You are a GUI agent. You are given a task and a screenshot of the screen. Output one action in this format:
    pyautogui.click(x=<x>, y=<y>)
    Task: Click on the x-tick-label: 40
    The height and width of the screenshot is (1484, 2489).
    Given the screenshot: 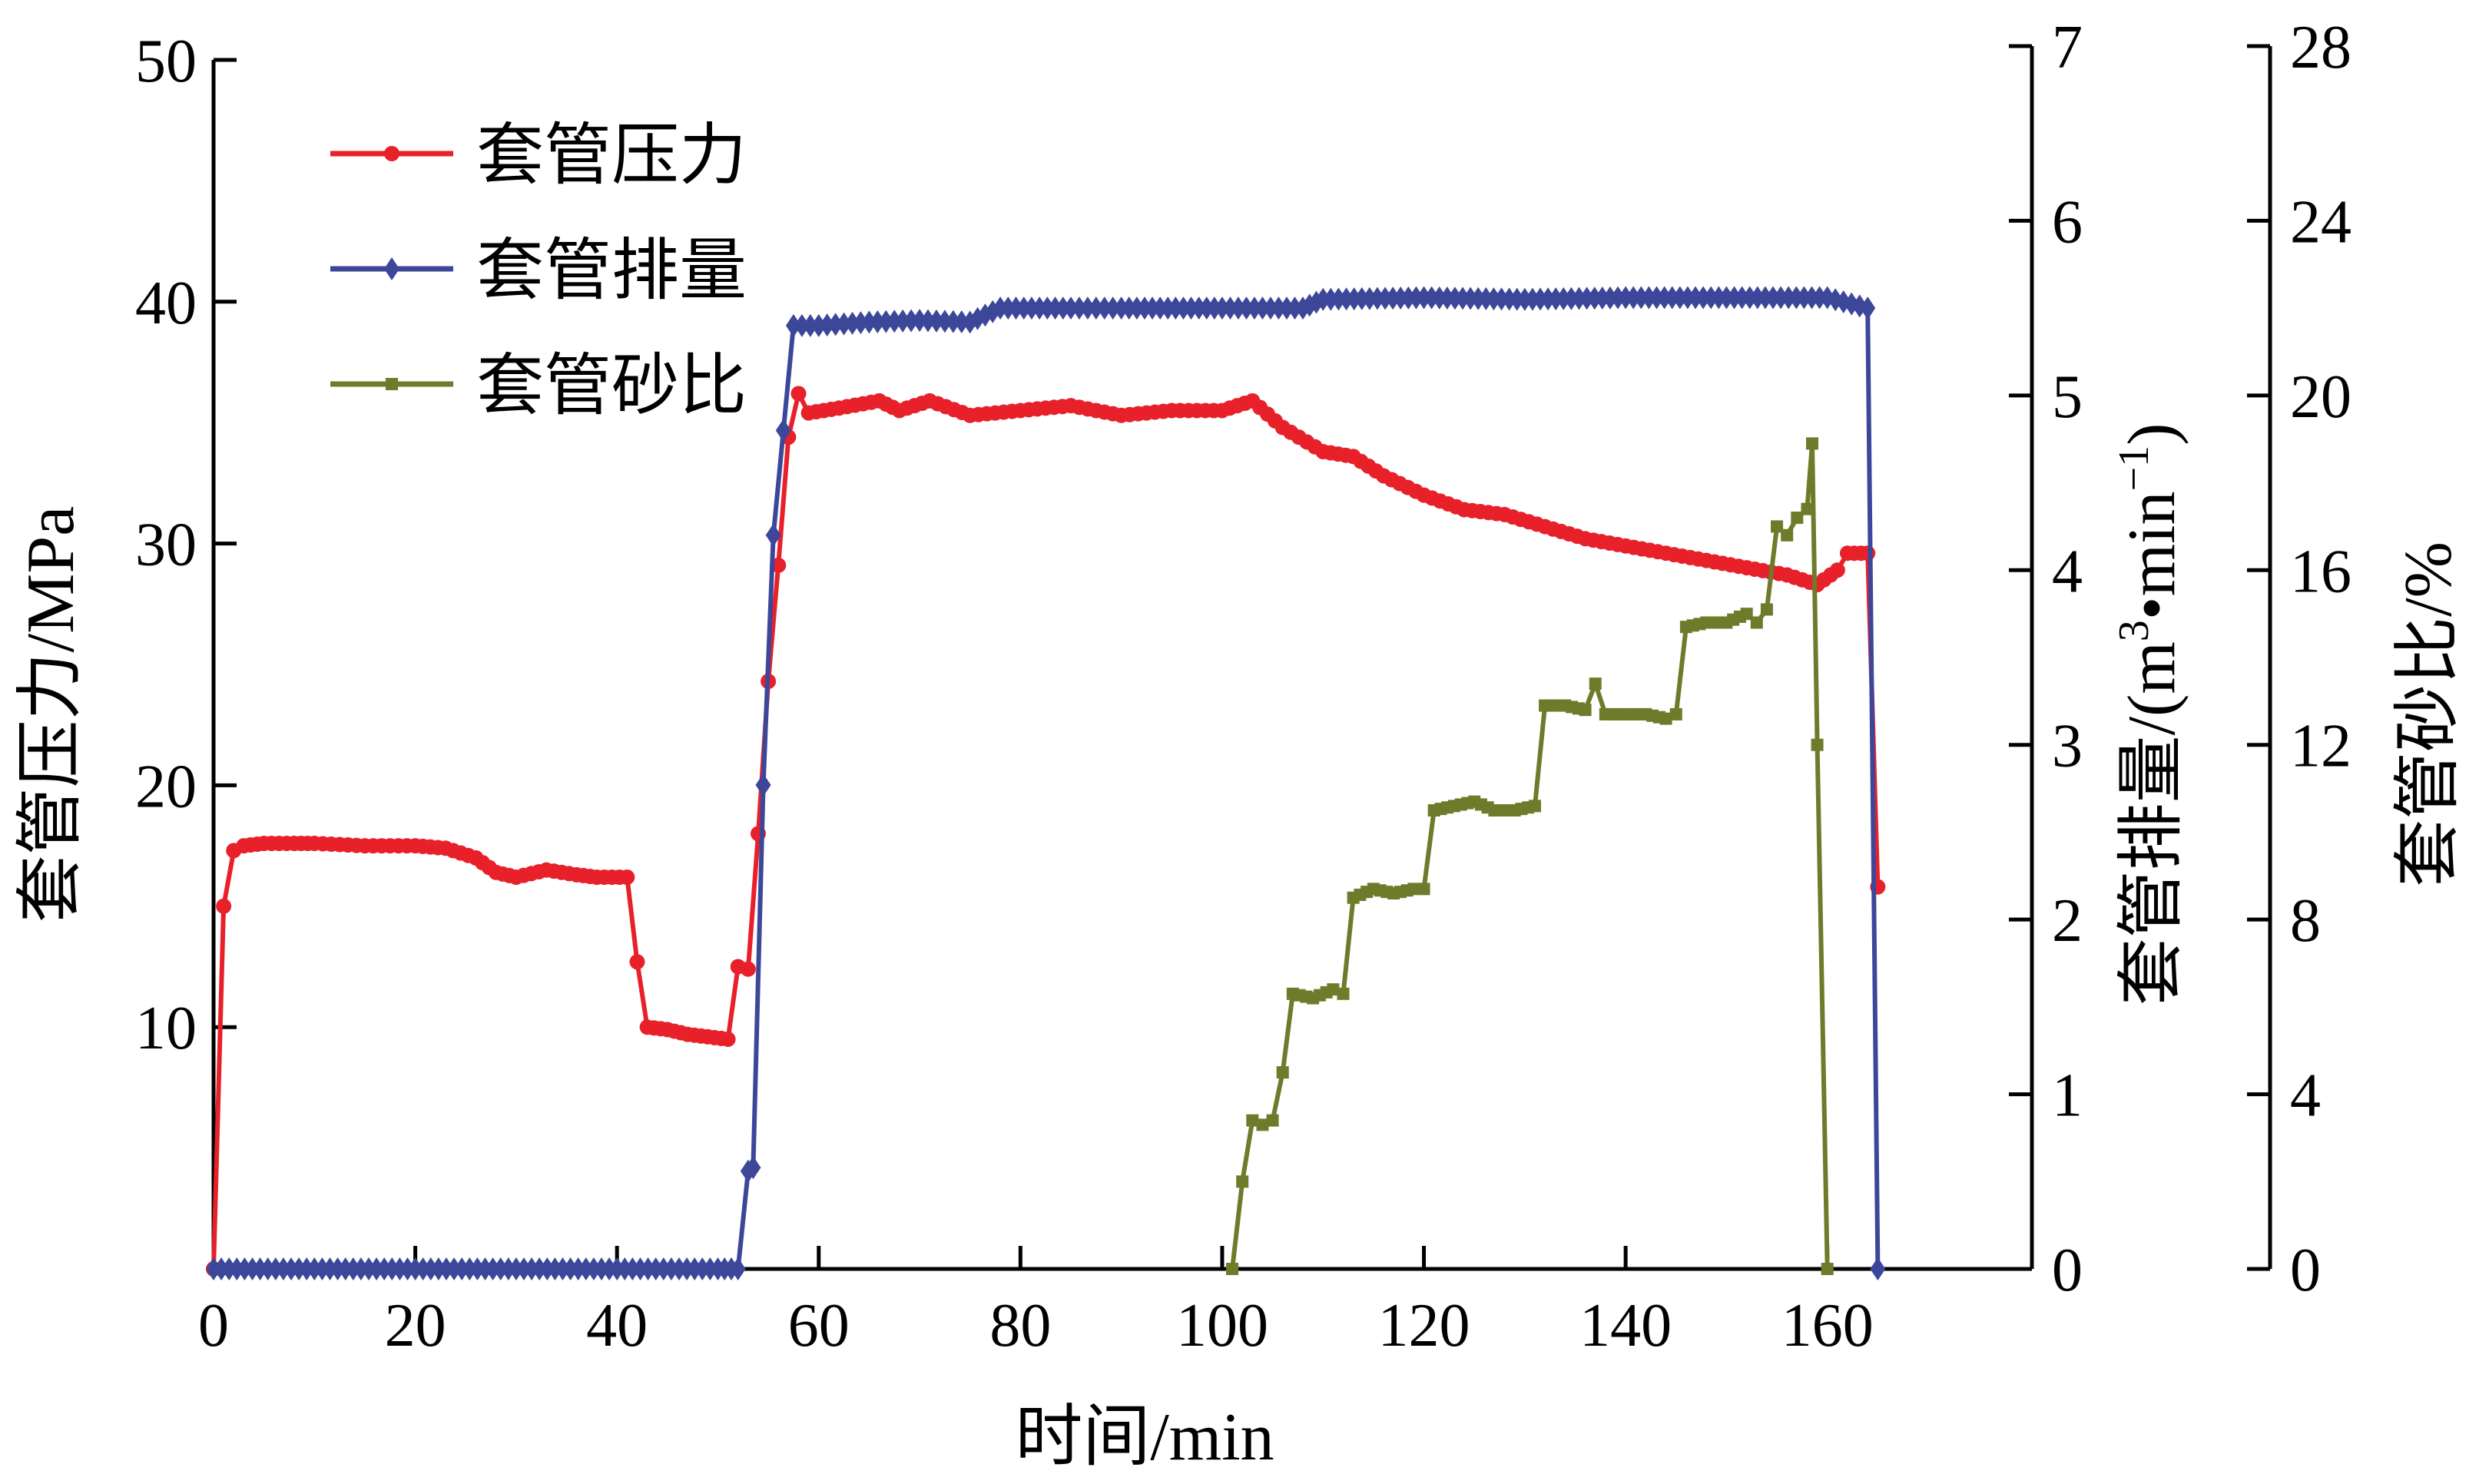 What is the action you would take?
    pyautogui.click(x=617, y=1326)
    